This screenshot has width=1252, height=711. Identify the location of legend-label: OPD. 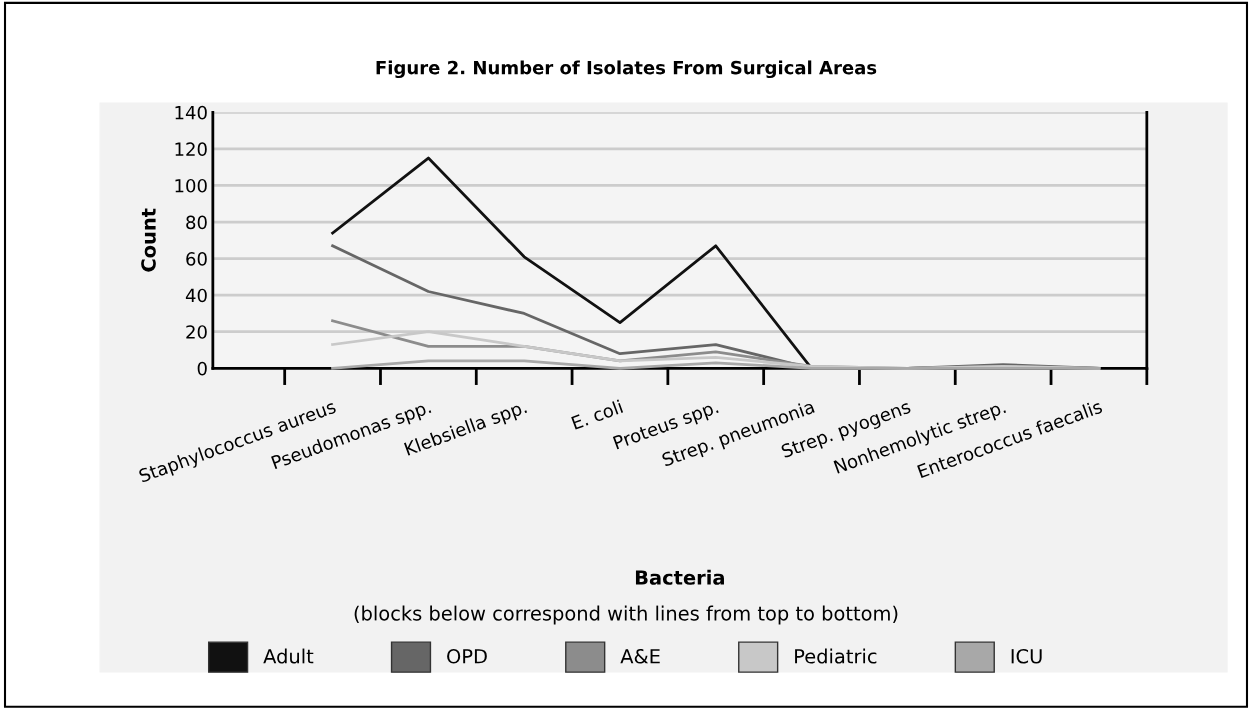
(467, 656).